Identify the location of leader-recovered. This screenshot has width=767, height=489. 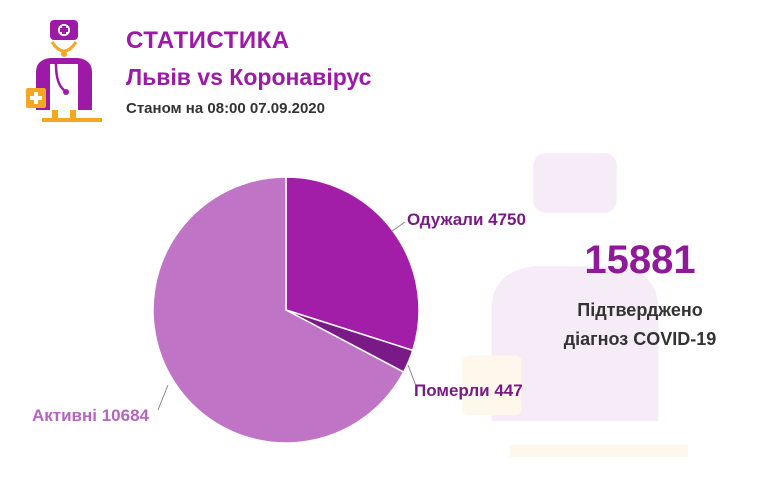
(398, 226).